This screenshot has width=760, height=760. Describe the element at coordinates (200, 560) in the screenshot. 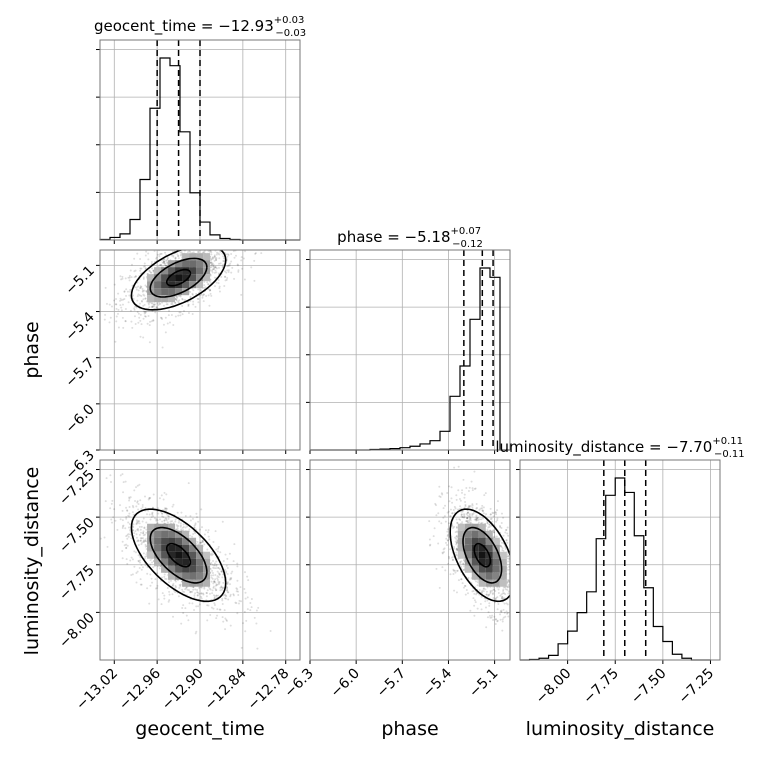

I see `axes-frame` at that location.